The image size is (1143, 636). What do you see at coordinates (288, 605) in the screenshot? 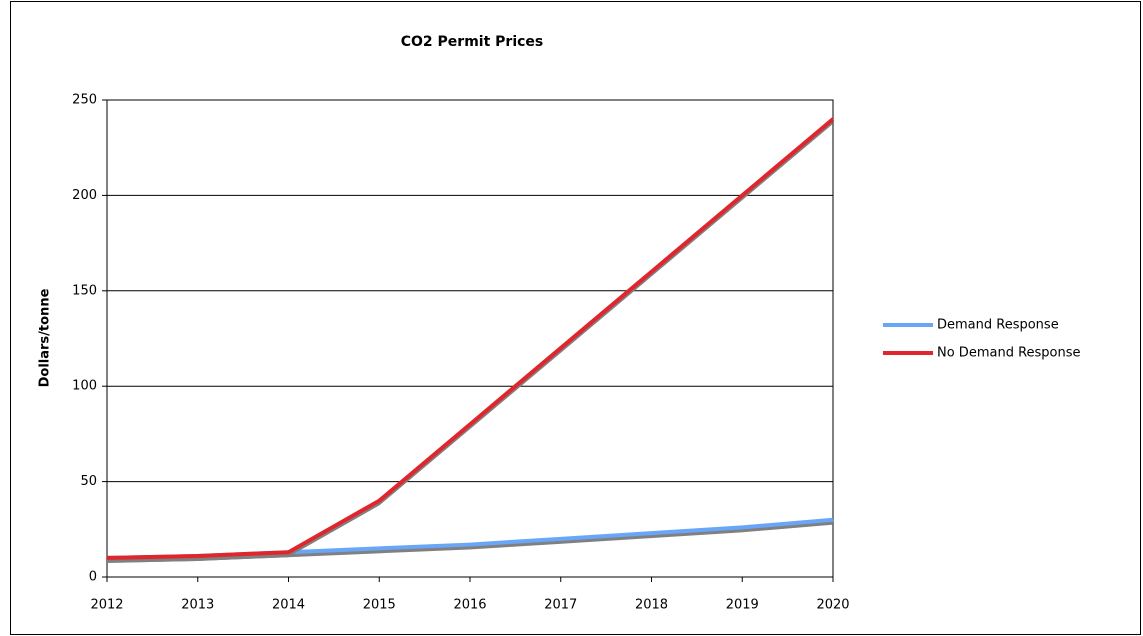
I see `x-tick-label: 2014` at bounding box center [288, 605].